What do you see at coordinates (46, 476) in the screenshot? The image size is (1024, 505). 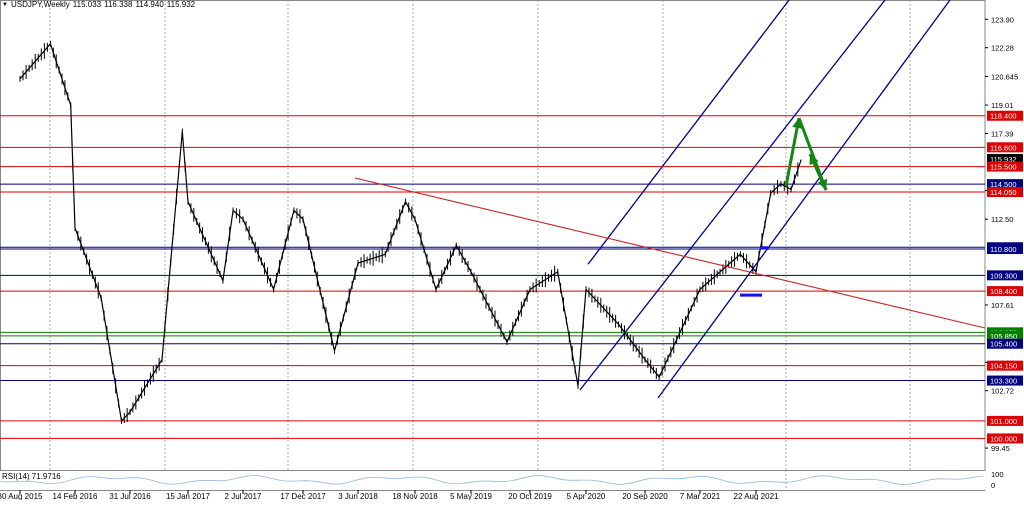 I see `rsi-value: 71.9716` at bounding box center [46, 476].